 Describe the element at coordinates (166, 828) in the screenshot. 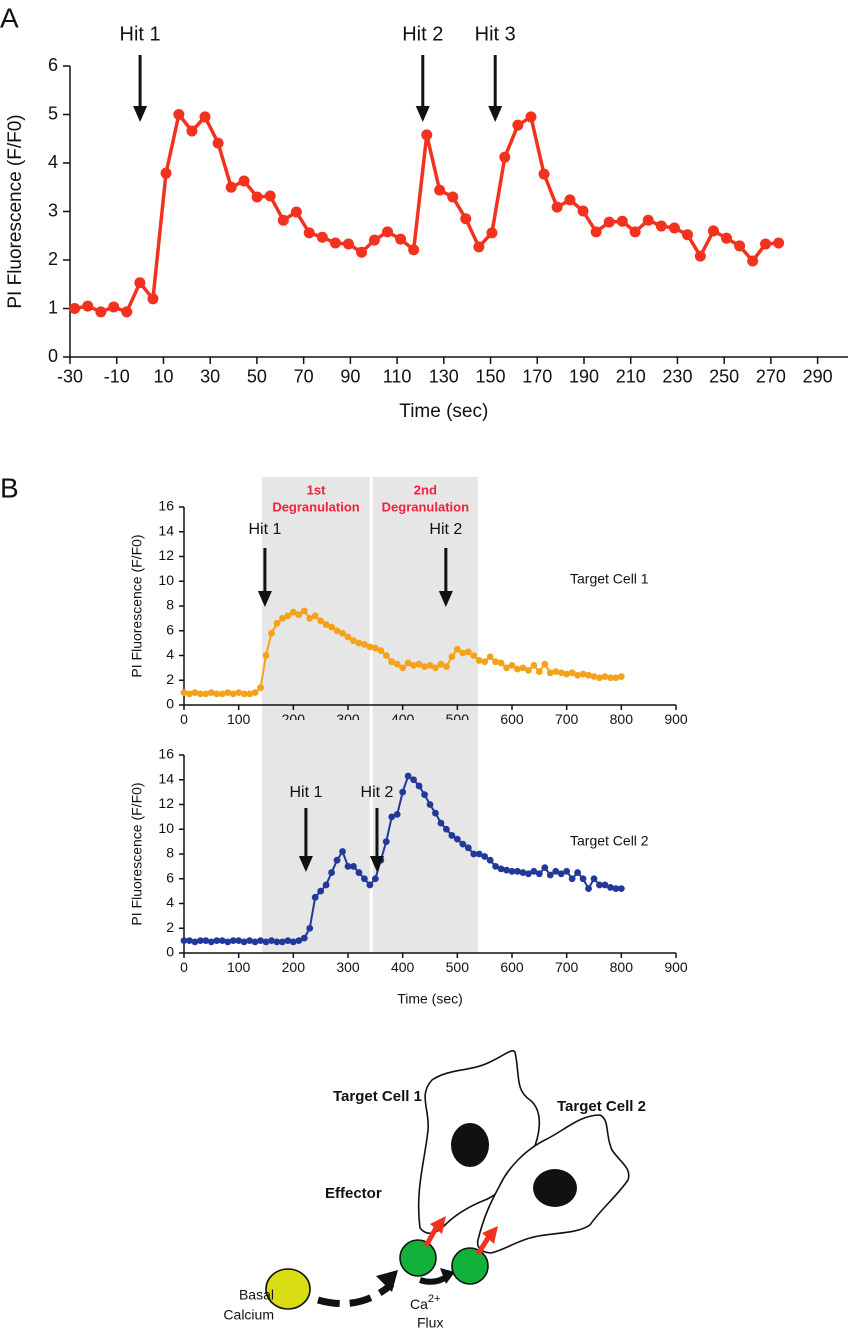

I see `y-tick-label: 10` at that location.